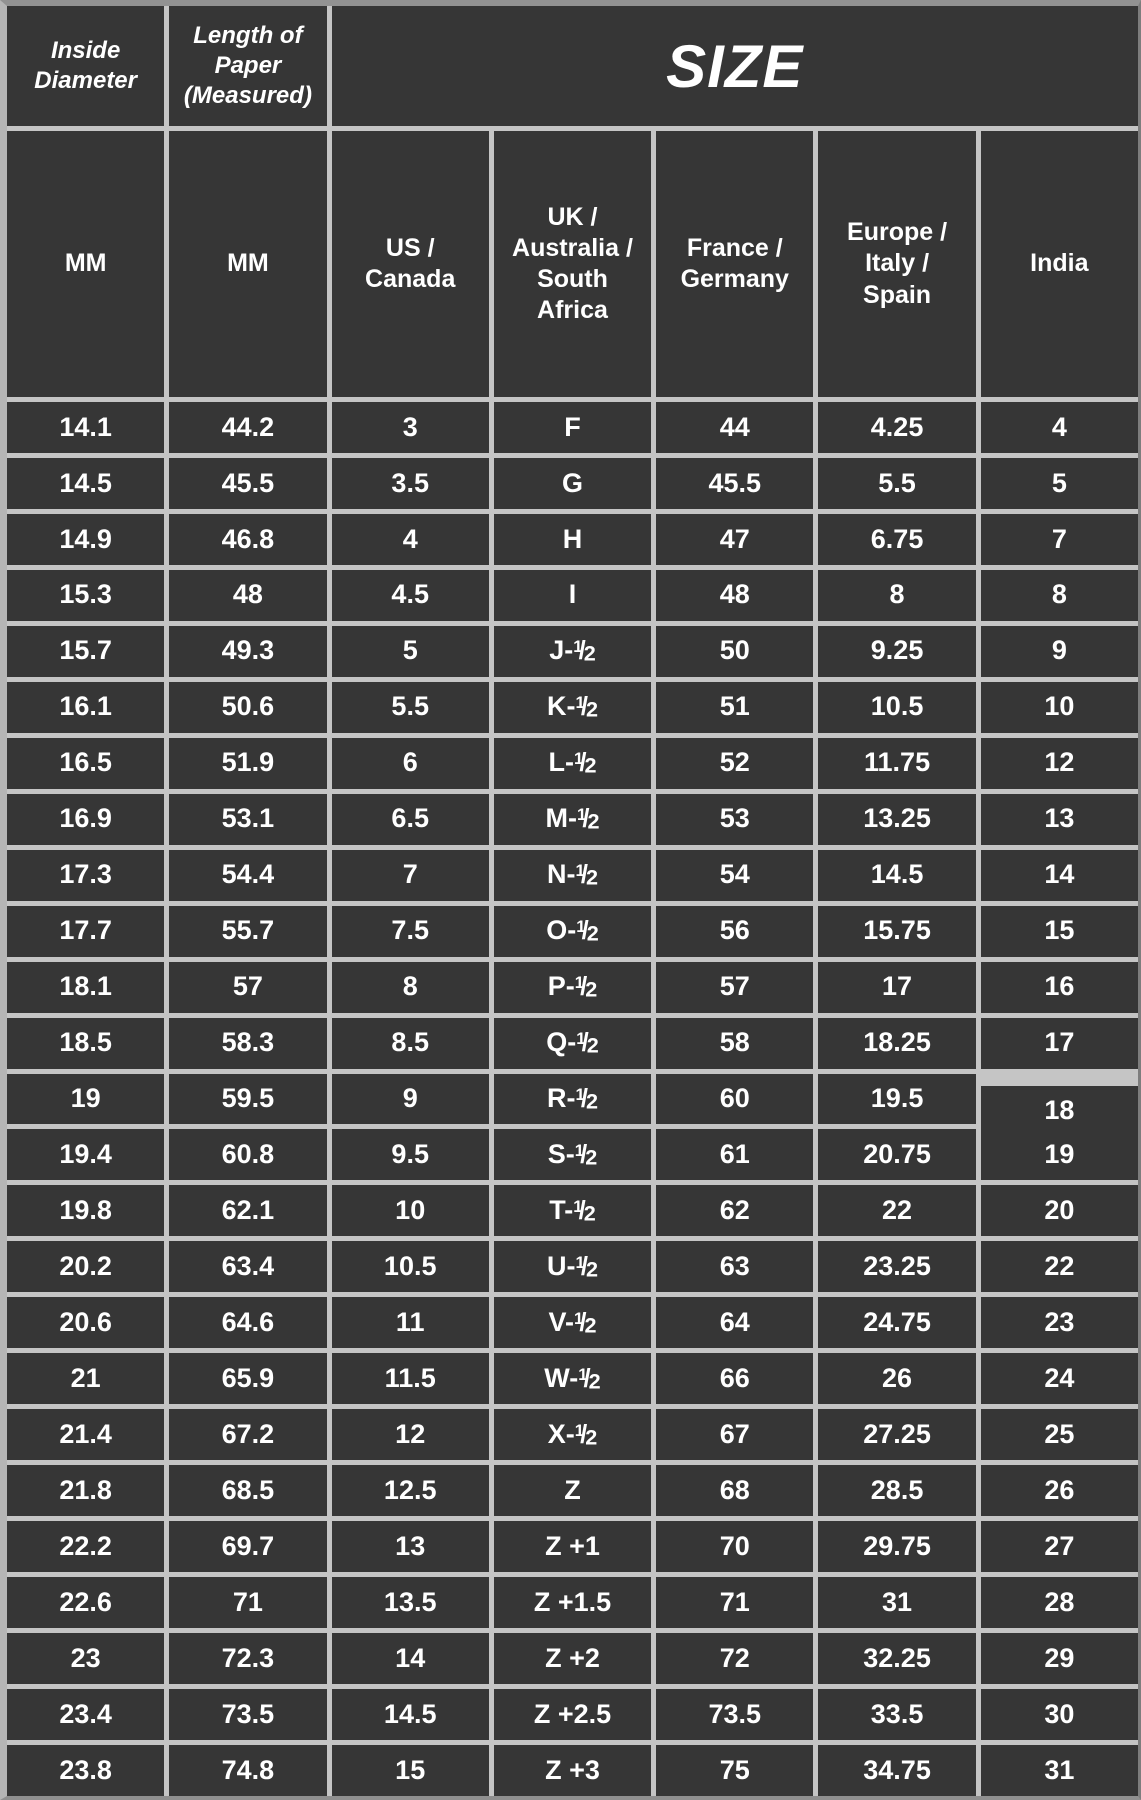 The width and height of the screenshot is (1141, 1800). Describe the element at coordinates (572, 819) in the screenshot. I see `table-cell: M- 1/2` at that location.